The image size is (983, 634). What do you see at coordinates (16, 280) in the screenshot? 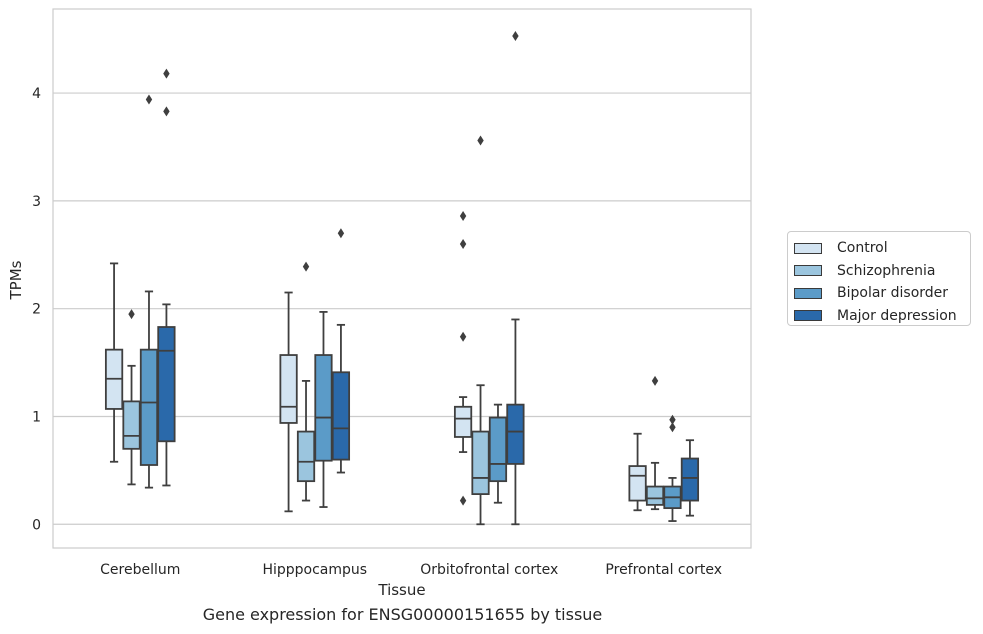
I see `y-axis-label: TPMs` at bounding box center [16, 280].